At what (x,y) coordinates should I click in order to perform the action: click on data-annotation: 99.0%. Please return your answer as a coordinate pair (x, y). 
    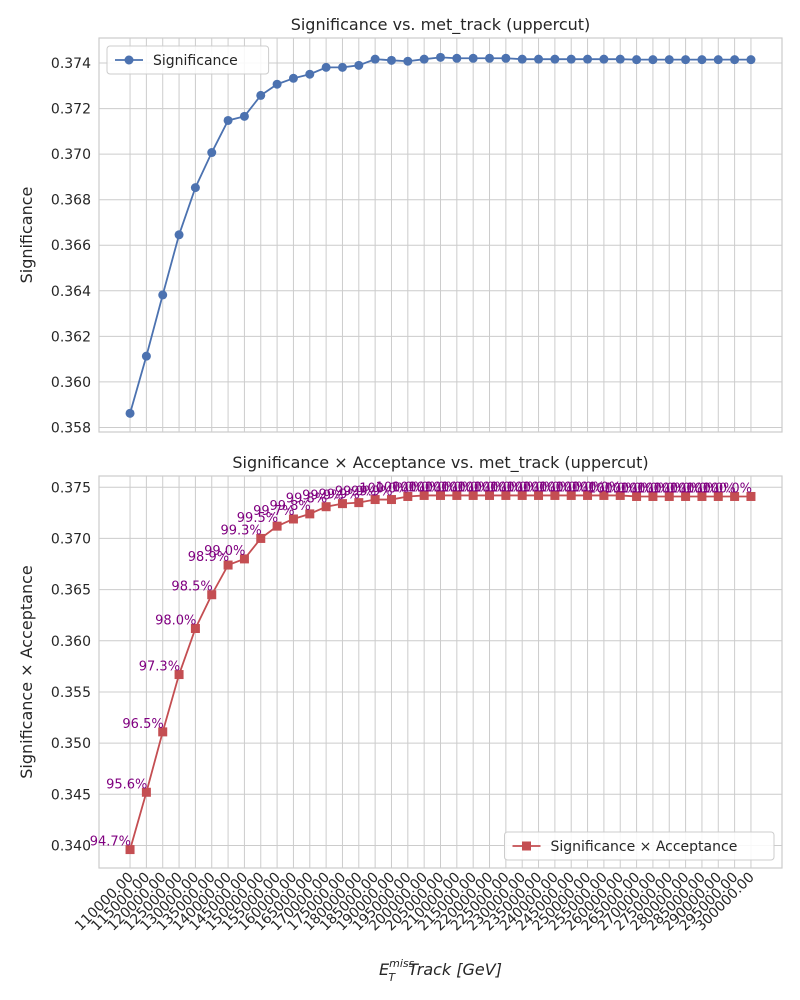
    Looking at the image, I should click on (224, 551).